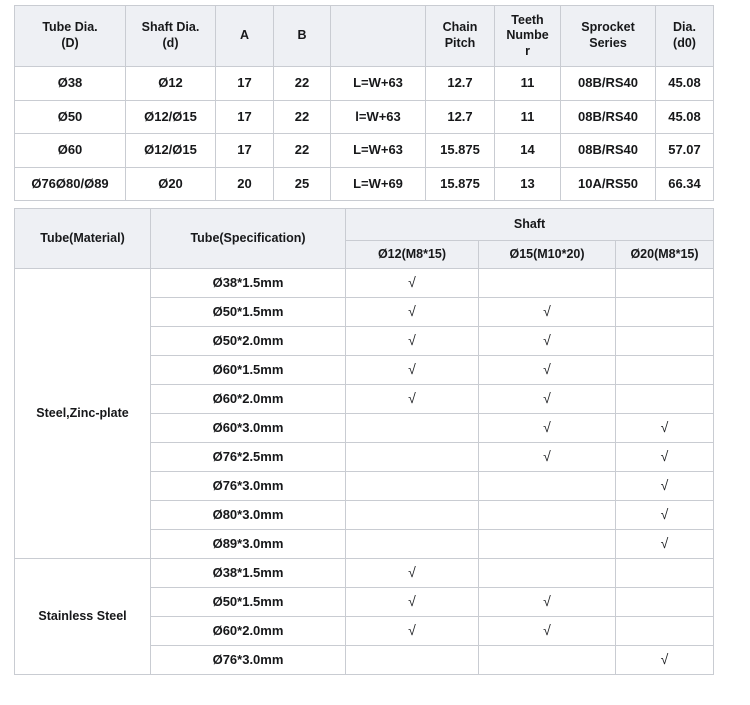 The width and height of the screenshot is (750, 705). Describe the element at coordinates (365, 457) in the screenshot. I see `table-row: Ø76*2.5mm √ √` at that location.